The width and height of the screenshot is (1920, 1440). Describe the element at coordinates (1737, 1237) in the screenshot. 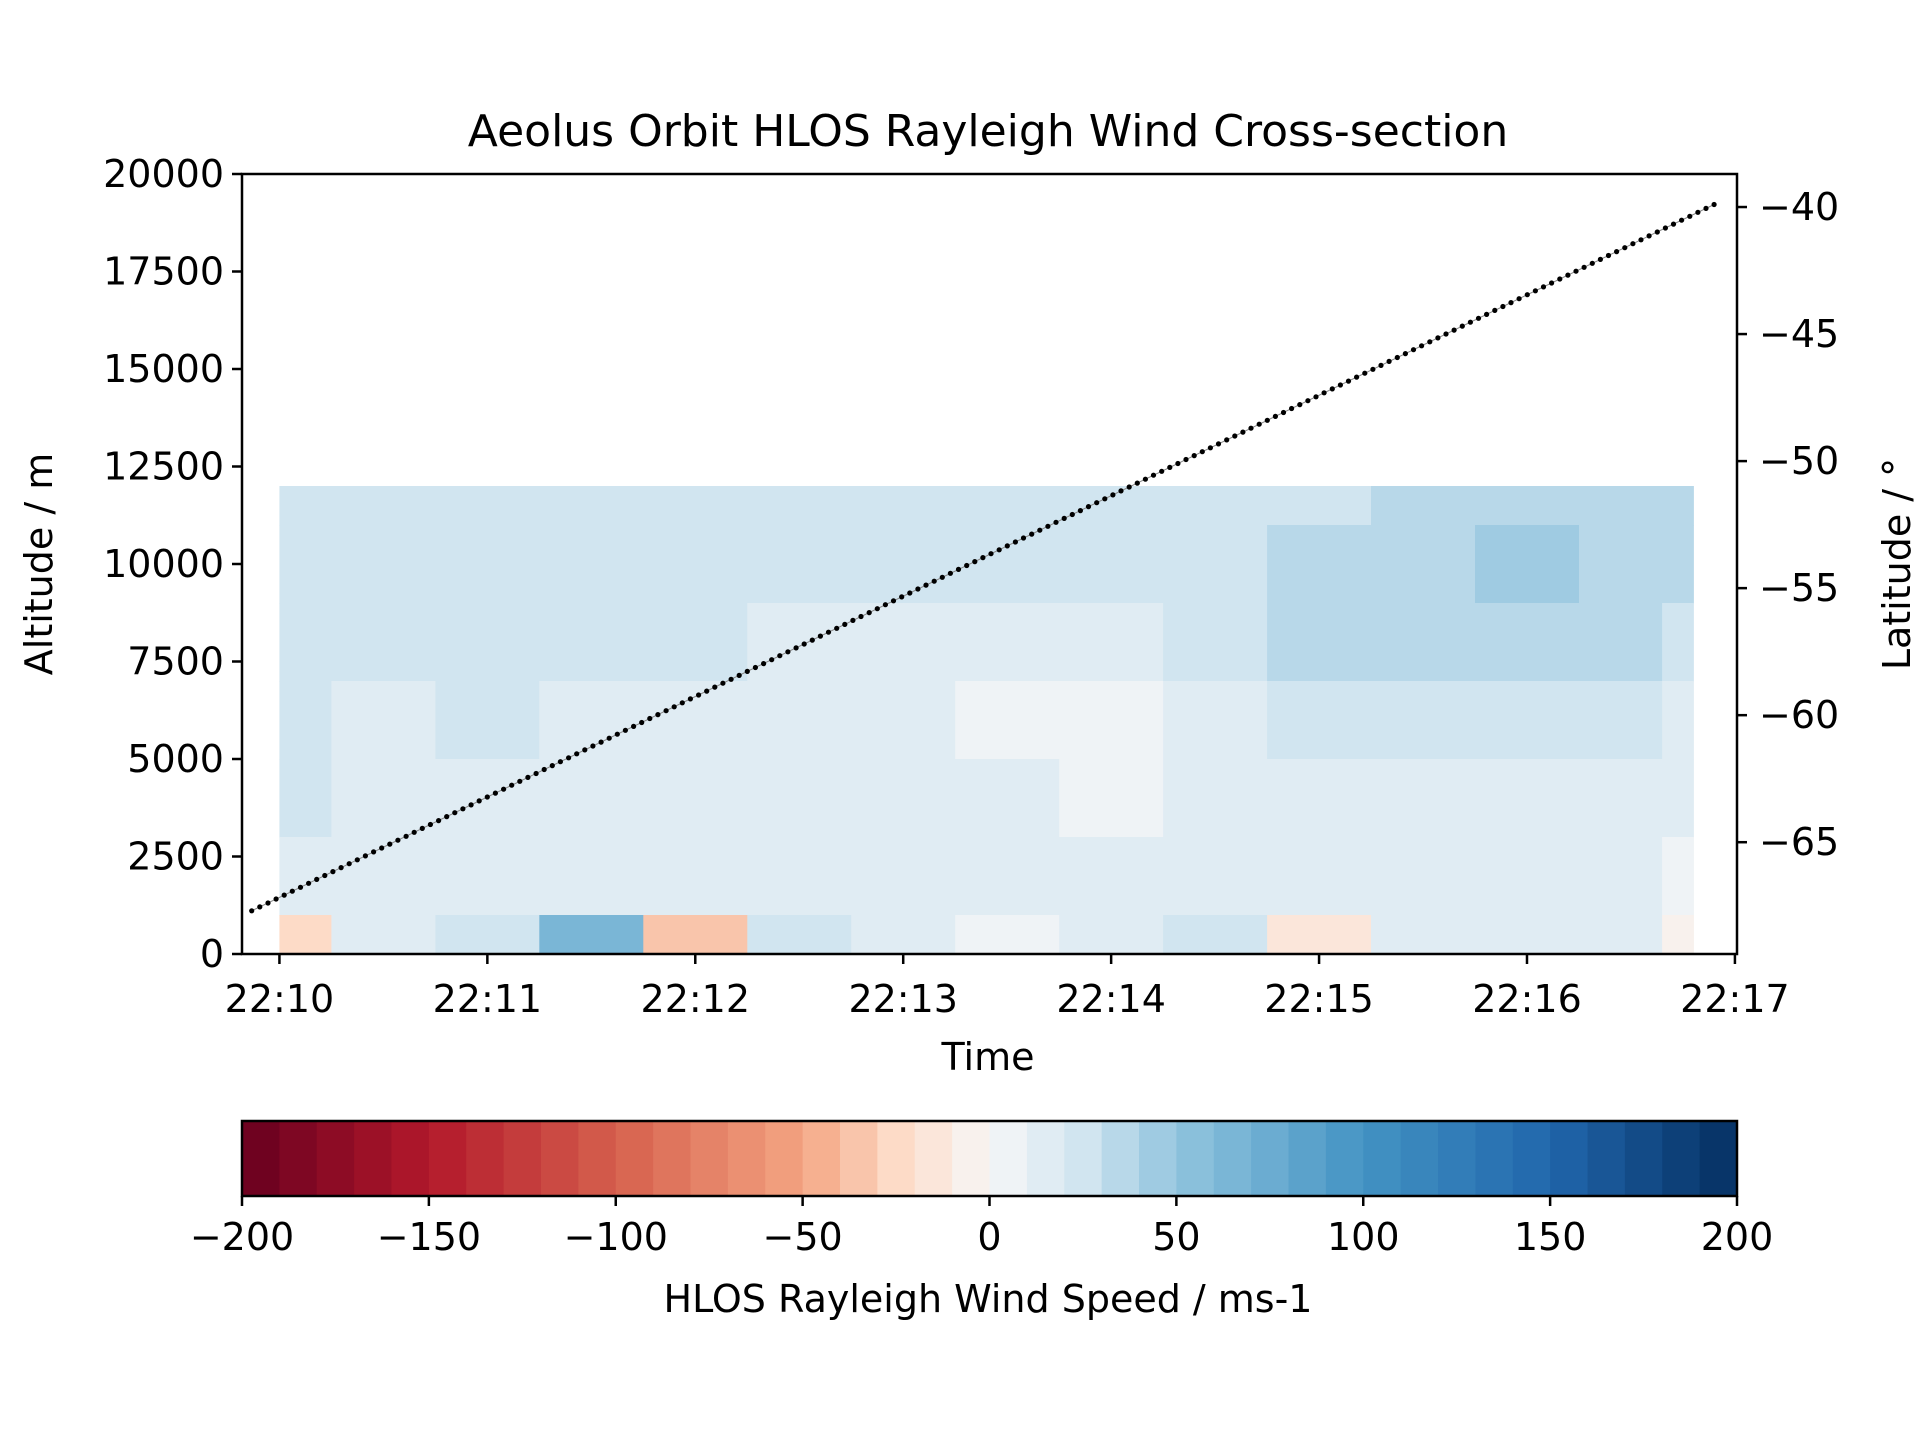

I see `colorbar-tick-label: 200` at that location.